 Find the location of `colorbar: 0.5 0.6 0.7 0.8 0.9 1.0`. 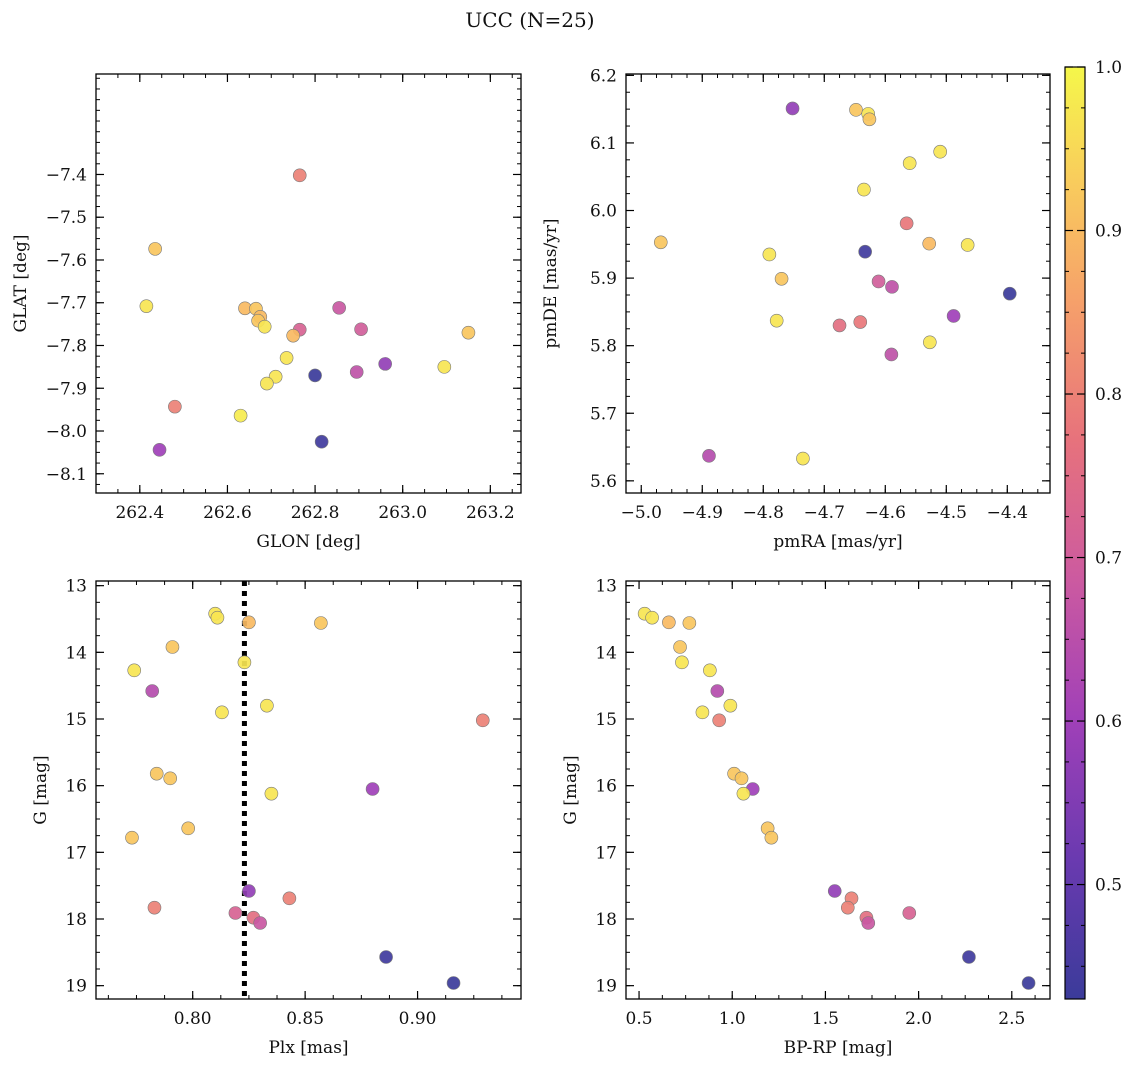

colorbar: 0.5 0.6 0.7 0.8 0.9 1.0 is located at coordinates (1093, 529).